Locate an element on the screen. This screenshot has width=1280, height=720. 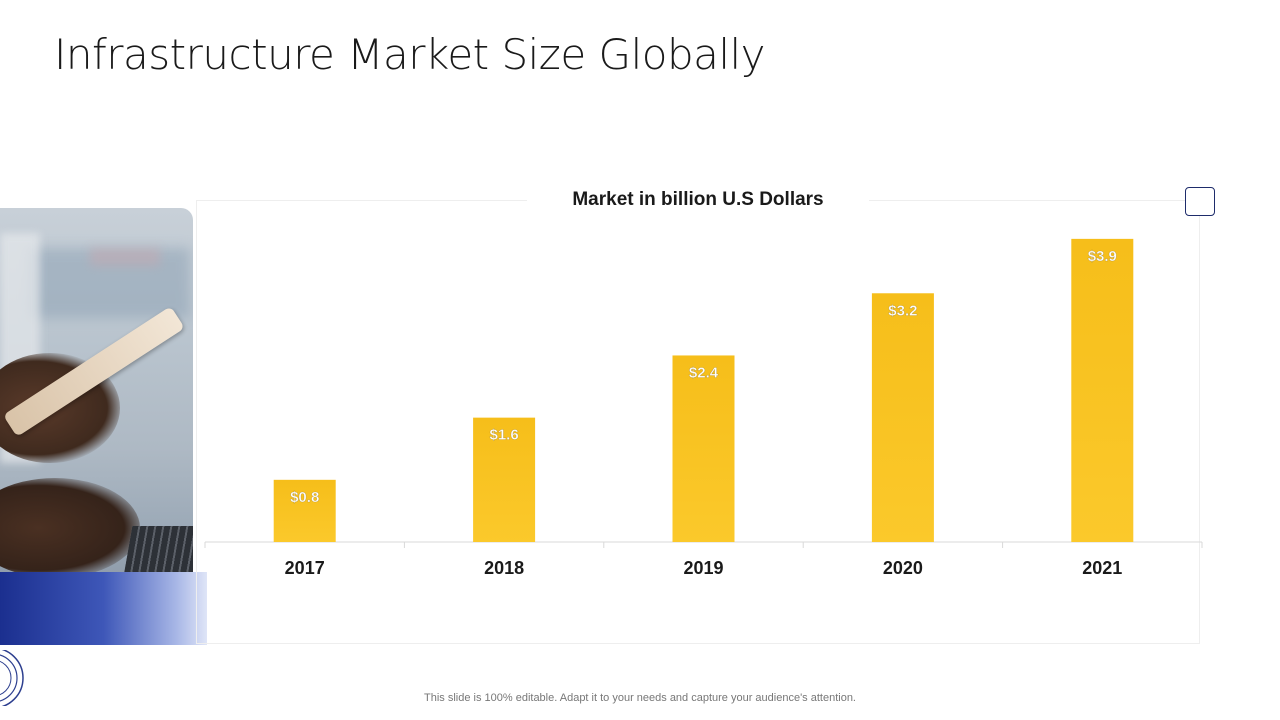
x-tick-label-2017: 2017 is located at coordinates (305, 568).